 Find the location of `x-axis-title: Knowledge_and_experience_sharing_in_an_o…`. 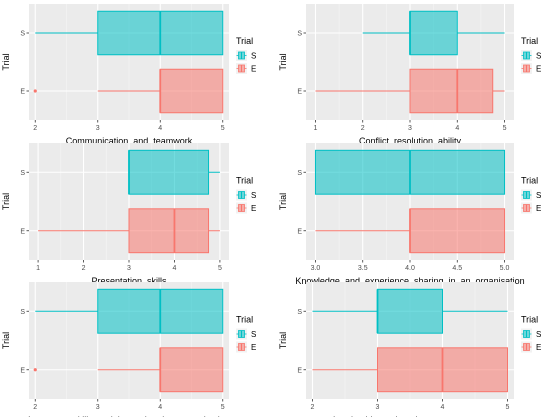

x-axis-title: Knowledge_and_experience_sharing_in_an_o… is located at coordinates (409, 281).